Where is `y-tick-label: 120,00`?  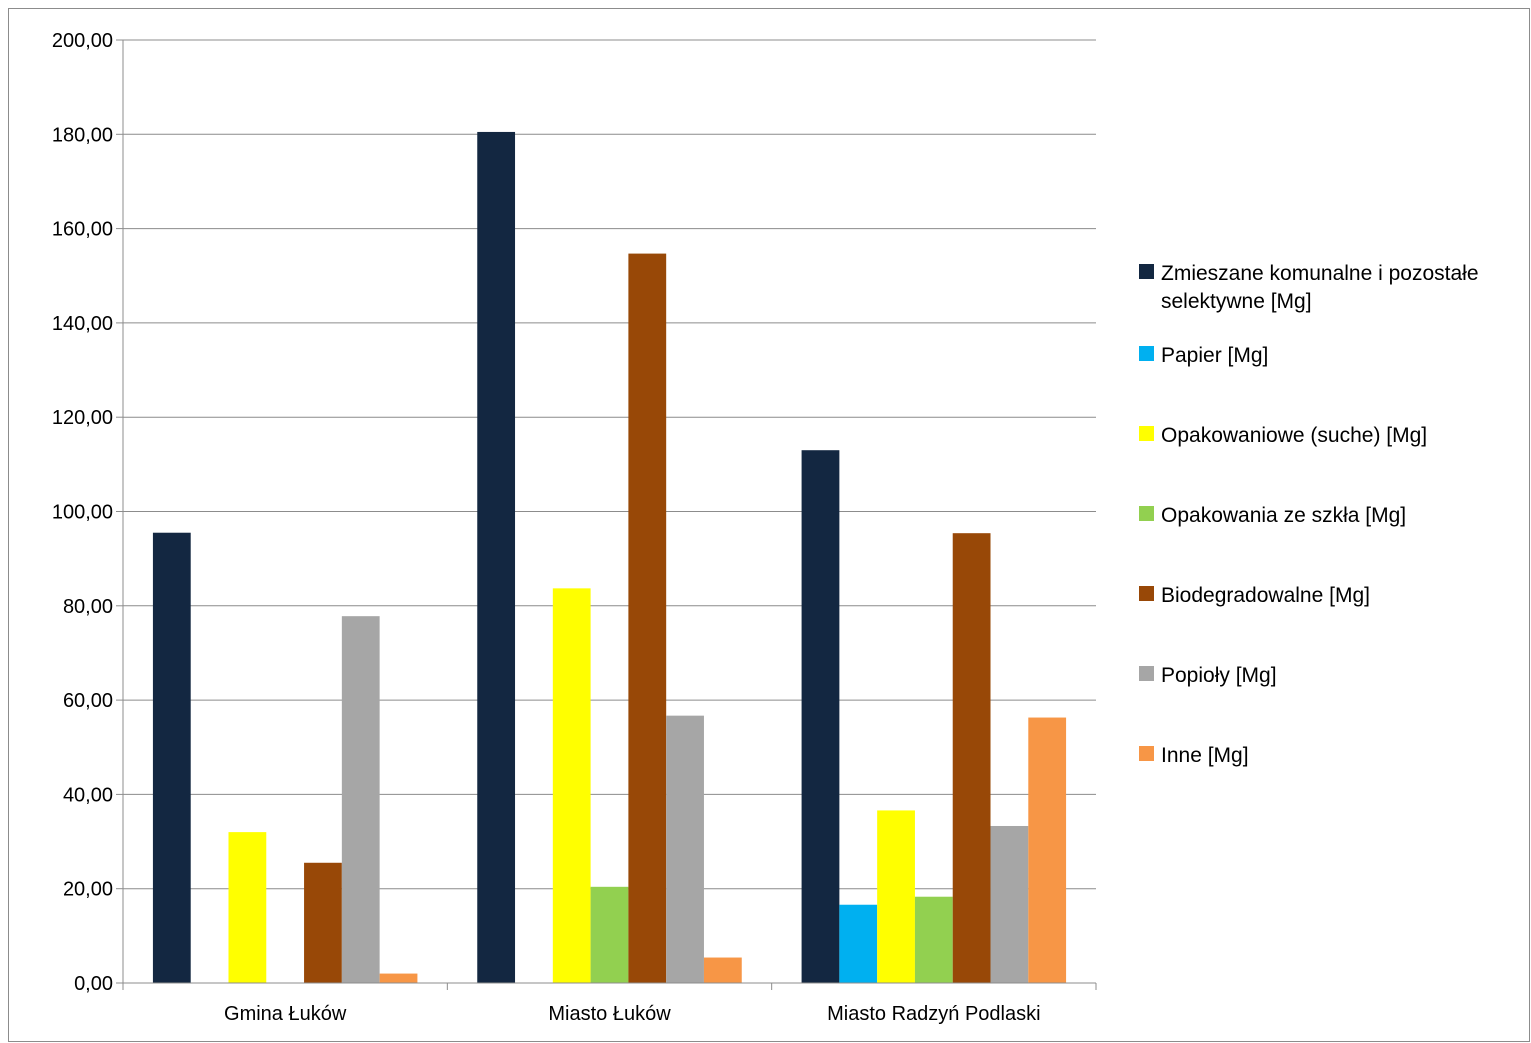
y-tick-label: 120,00 is located at coordinates (82, 418).